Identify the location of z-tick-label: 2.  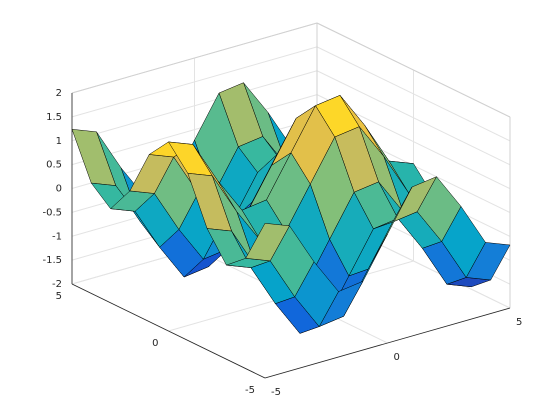
(59, 93).